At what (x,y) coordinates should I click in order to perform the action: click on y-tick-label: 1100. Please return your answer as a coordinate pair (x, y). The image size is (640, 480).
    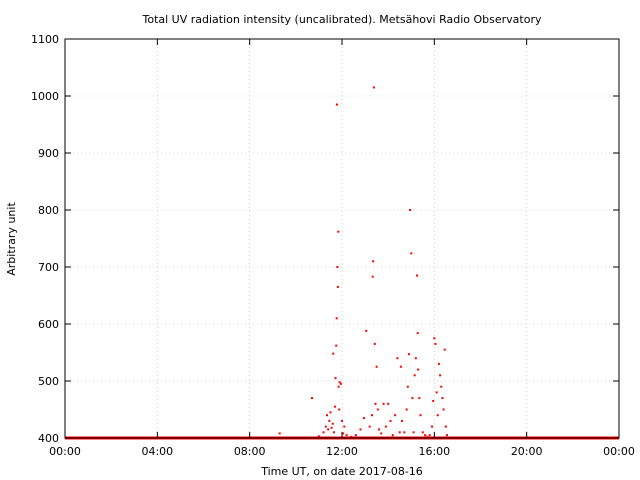
    Looking at the image, I should click on (45, 39).